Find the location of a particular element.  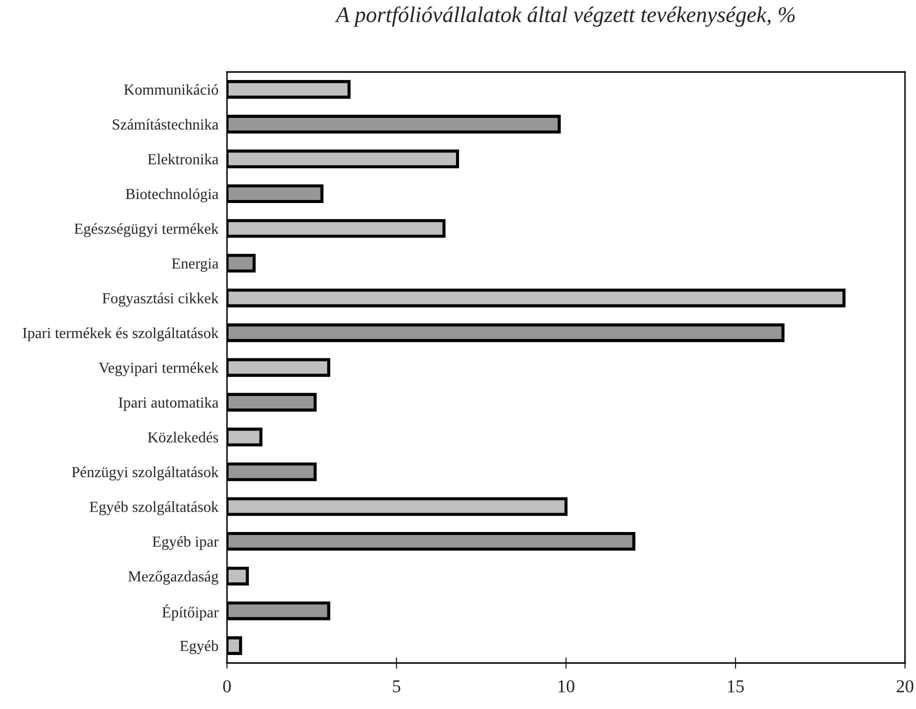

y-tick-label: Biotechnológia is located at coordinates (172, 195).